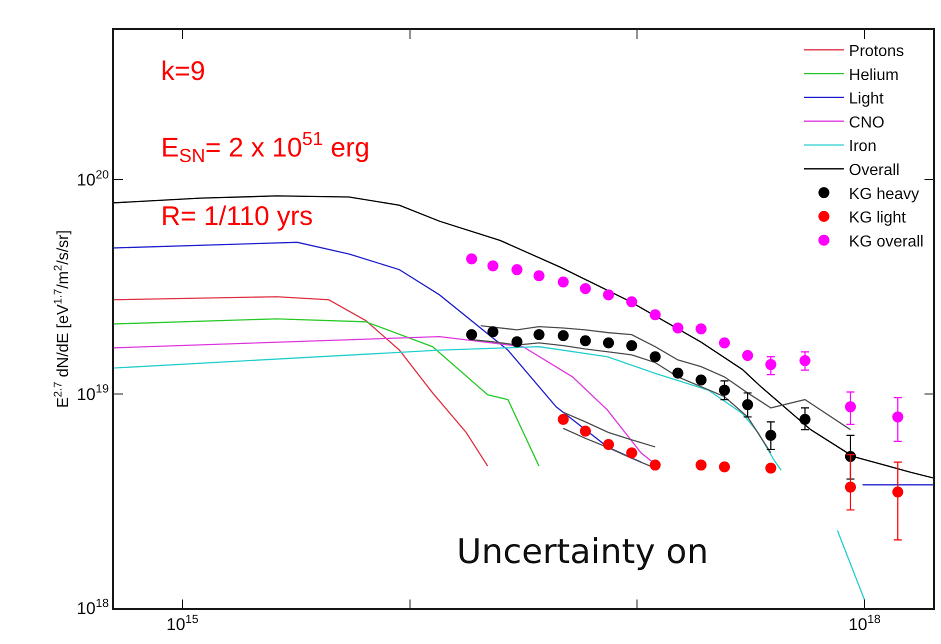 The width and height of the screenshot is (941, 644). Describe the element at coordinates (182, 623) in the screenshot. I see `x-tick-label: 10$^{15}$` at that location.